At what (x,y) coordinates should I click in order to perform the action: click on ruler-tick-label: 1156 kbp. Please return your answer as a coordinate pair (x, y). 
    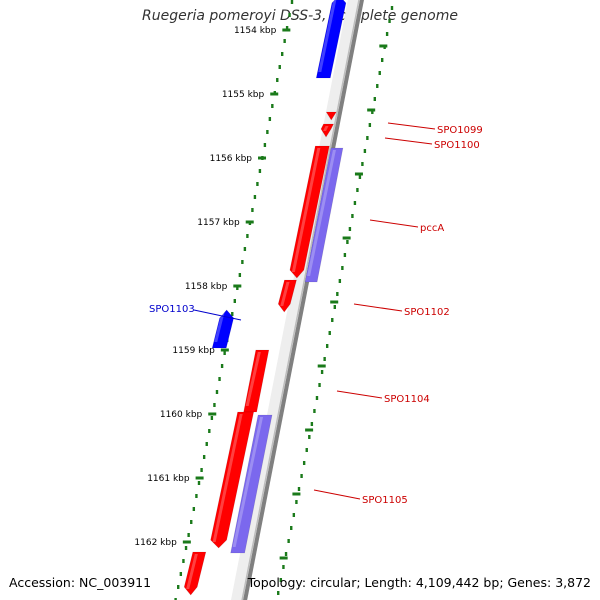
    Looking at the image, I should click on (231, 159).